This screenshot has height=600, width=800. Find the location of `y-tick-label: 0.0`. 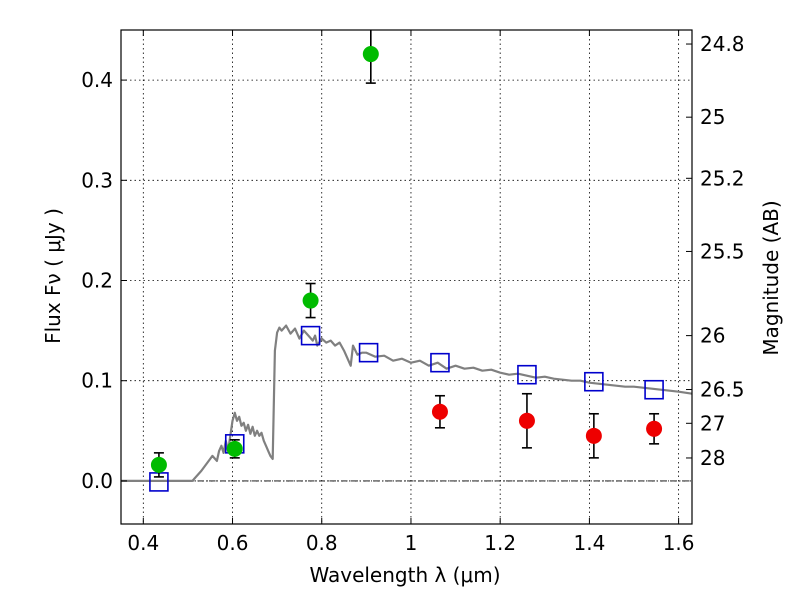

y-tick-label: 0.0 is located at coordinates (97, 481).